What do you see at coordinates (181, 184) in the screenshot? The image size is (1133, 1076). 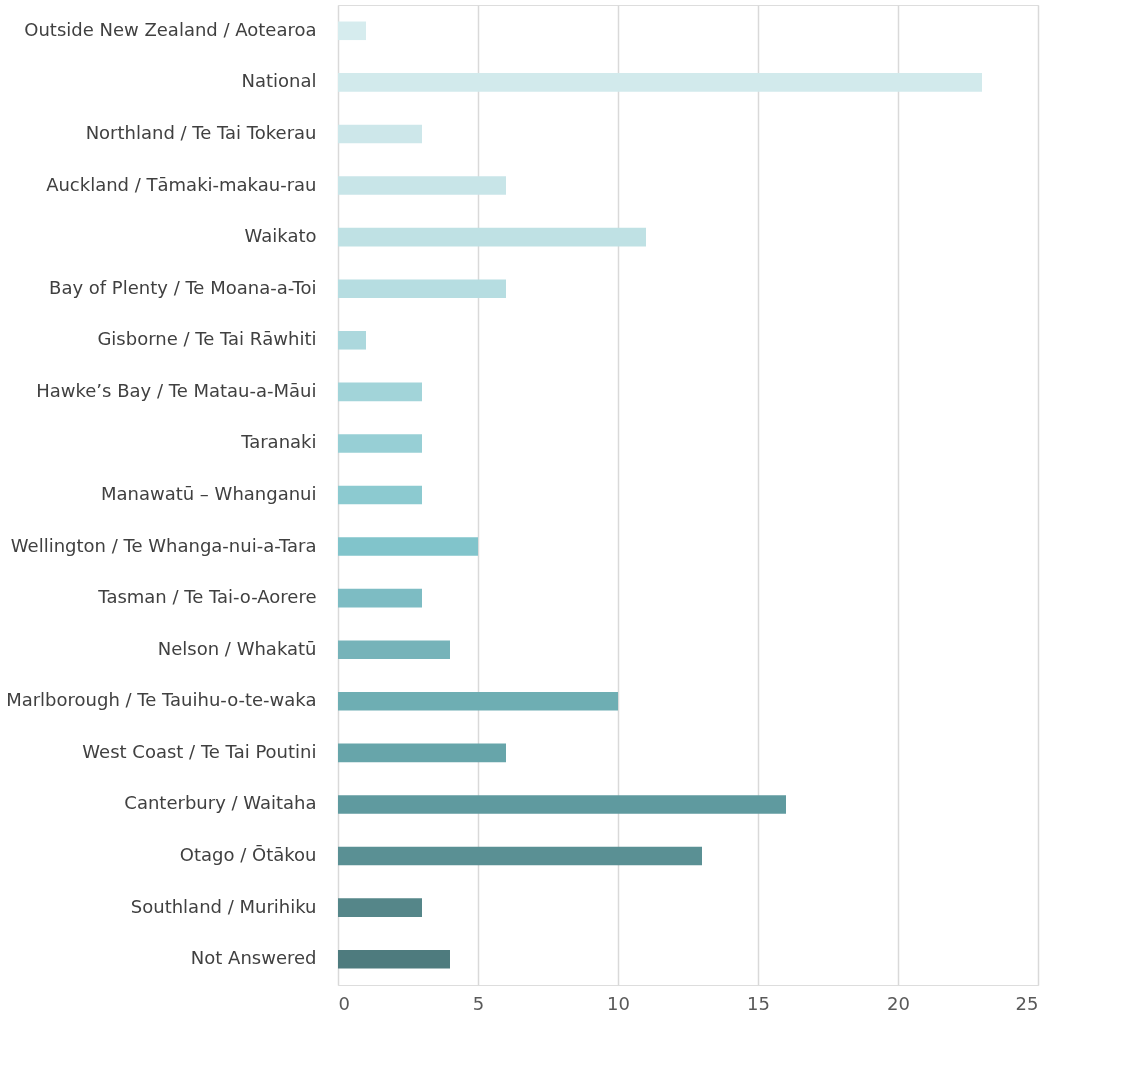 I see `y-tick-label: Auckland / Tāmaki-makau-rau` at bounding box center [181, 184].